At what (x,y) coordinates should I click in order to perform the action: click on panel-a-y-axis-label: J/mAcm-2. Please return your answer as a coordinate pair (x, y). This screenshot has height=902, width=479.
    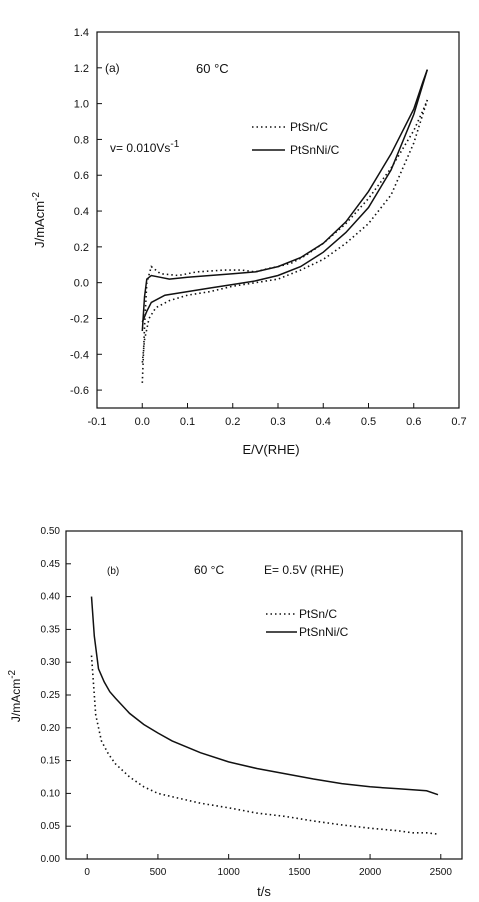
    Looking at the image, I should click on (39, 220).